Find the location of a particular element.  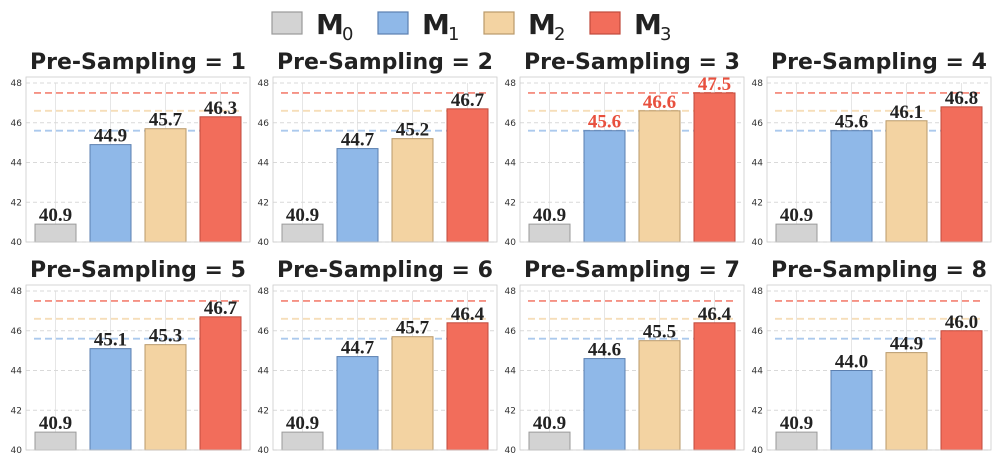

legend-label-subscript: 2 is located at coordinates (559, 34).